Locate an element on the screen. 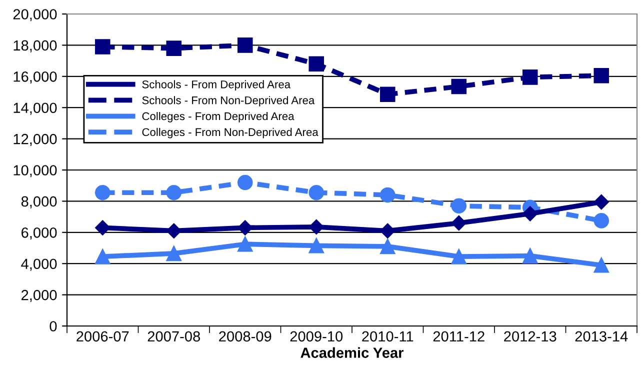 The width and height of the screenshot is (644, 373). x-axis-title: Academic Year is located at coordinates (352, 352).